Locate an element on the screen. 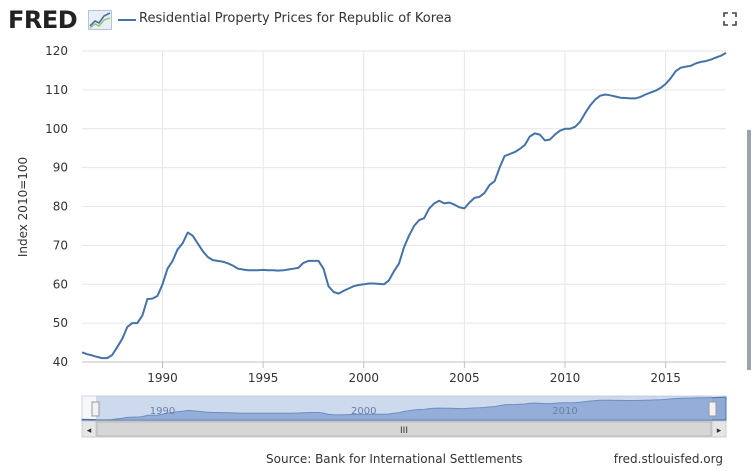  site-link: fred.stlouisfed.org is located at coordinates (668, 459).